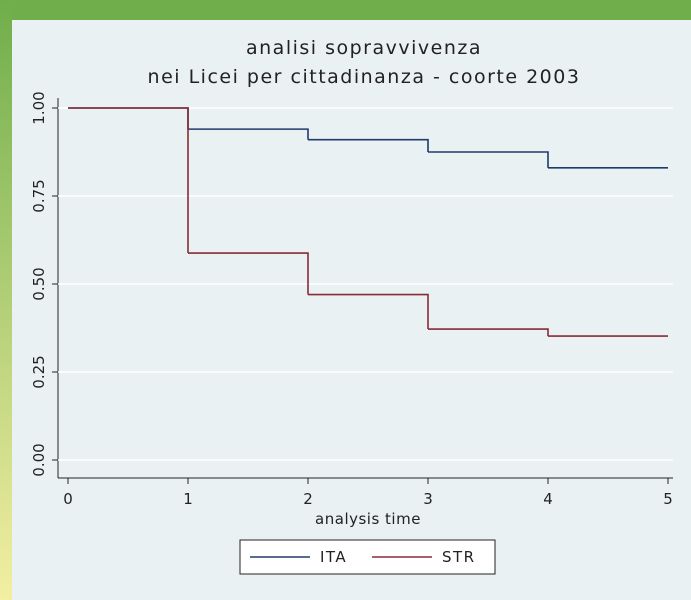 The width and height of the screenshot is (691, 600). Describe the element at coordinates (459, 557) in the screenshot. I see `legend-label: STR` at that location.